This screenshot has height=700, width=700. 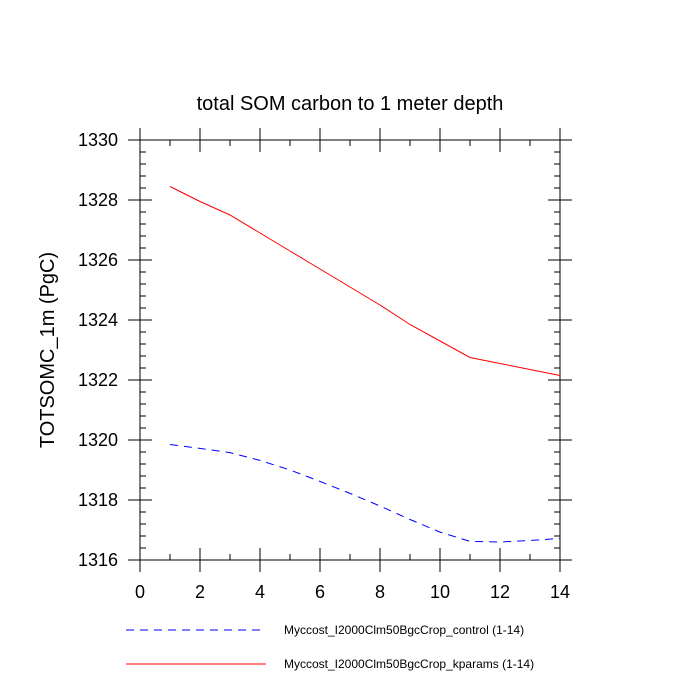 I want to click on x-tick-label: 4, so click(x=260, y=592).